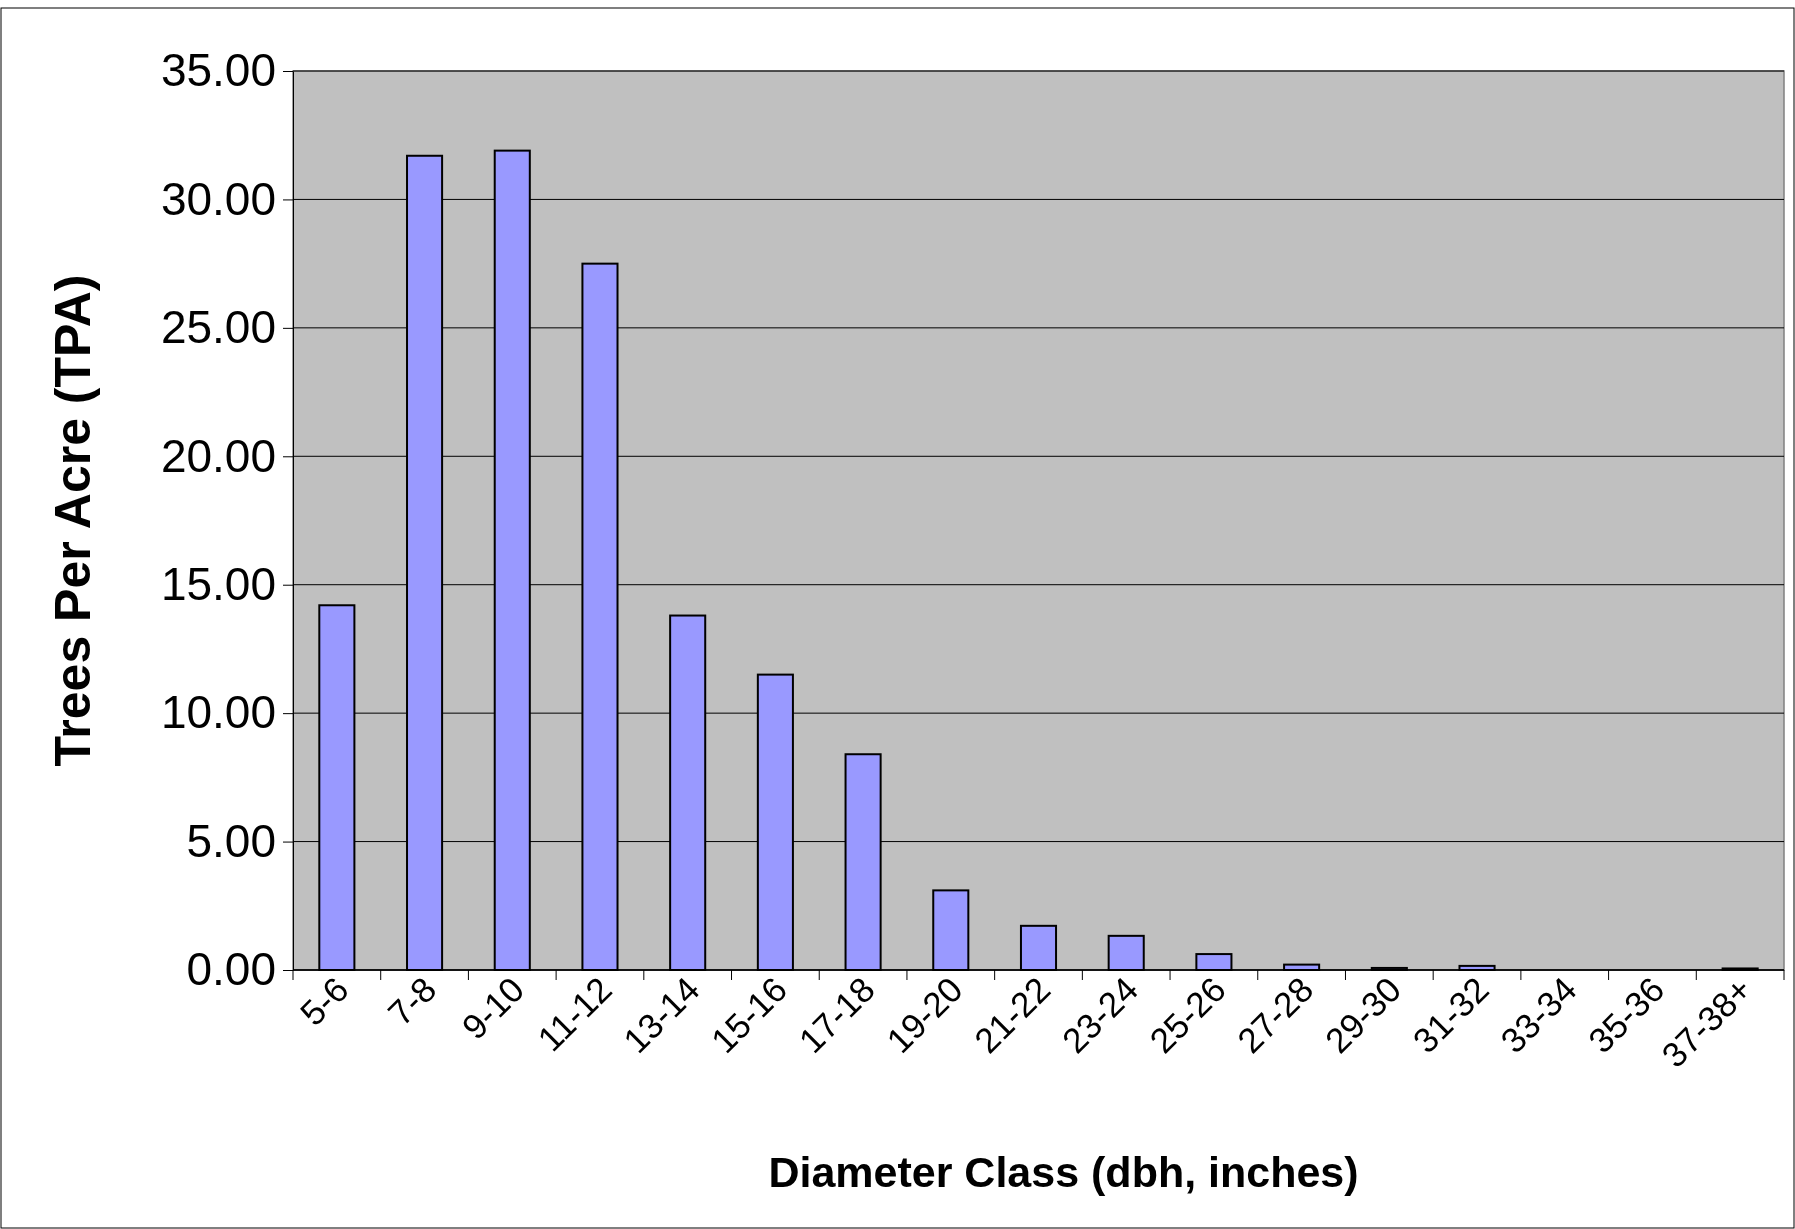 Image resolution: width=1795 pixels, height=1229 pixels. Describe the element at coordinates (218, 583) in the screenshot. I see `y-tick-label: 15.00` at that location.